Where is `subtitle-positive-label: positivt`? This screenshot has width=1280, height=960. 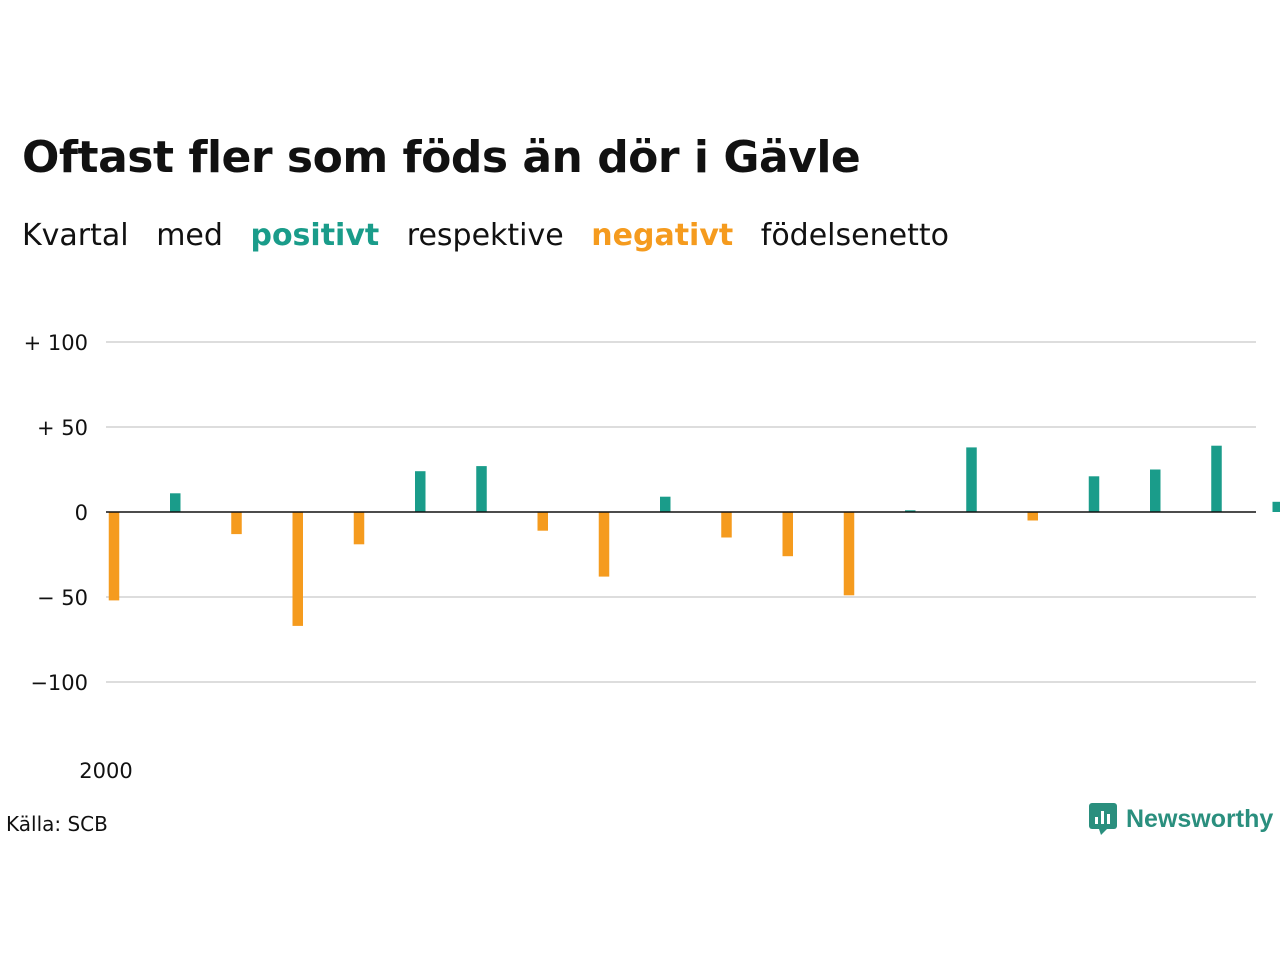
subtitle-positive-label: positivt is located at coordinates (315, 235).